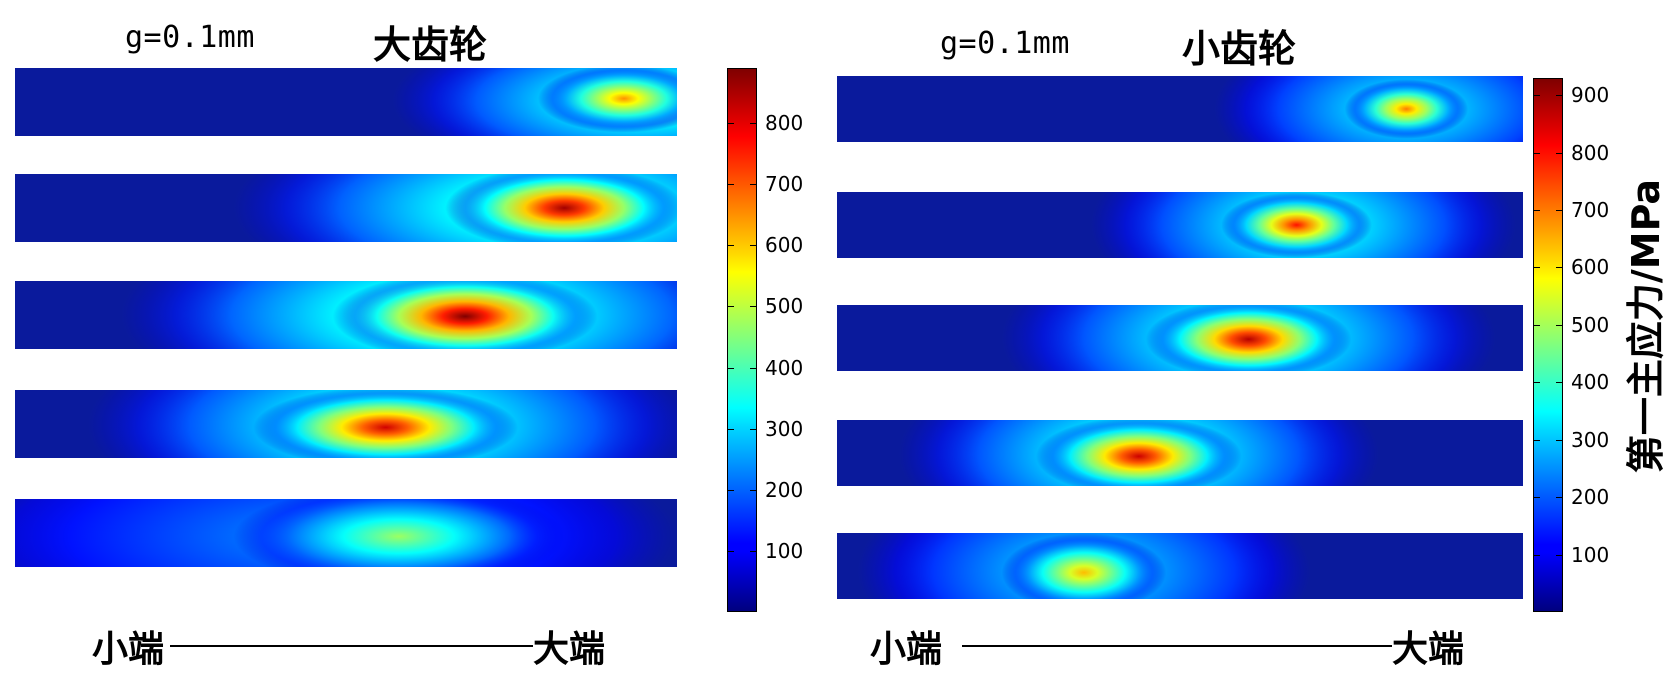 This screenshot has height=675, width=1677. I want to click on gear-title: 大齿轮, so click(430, 45).